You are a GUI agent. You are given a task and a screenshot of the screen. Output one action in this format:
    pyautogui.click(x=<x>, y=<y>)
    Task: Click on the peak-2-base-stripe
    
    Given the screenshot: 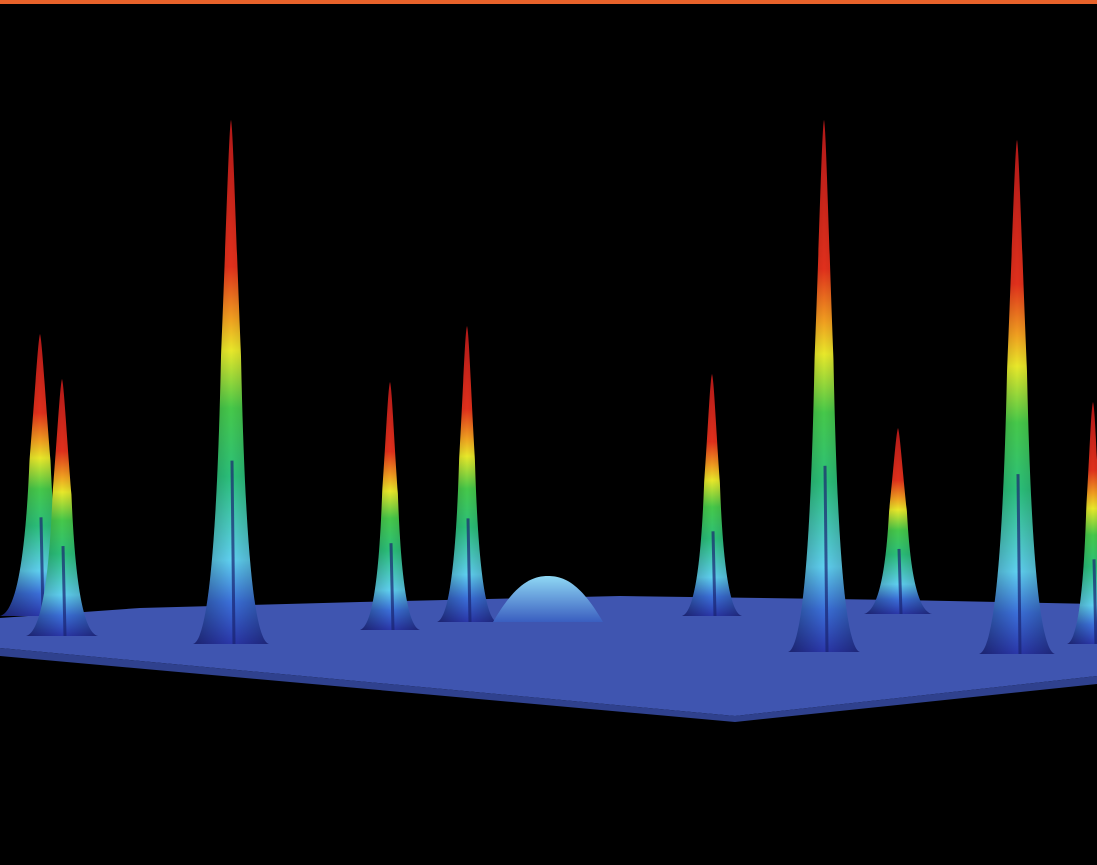 What is the action you would take?
    pyautogui.click(x=64, y=591)
    